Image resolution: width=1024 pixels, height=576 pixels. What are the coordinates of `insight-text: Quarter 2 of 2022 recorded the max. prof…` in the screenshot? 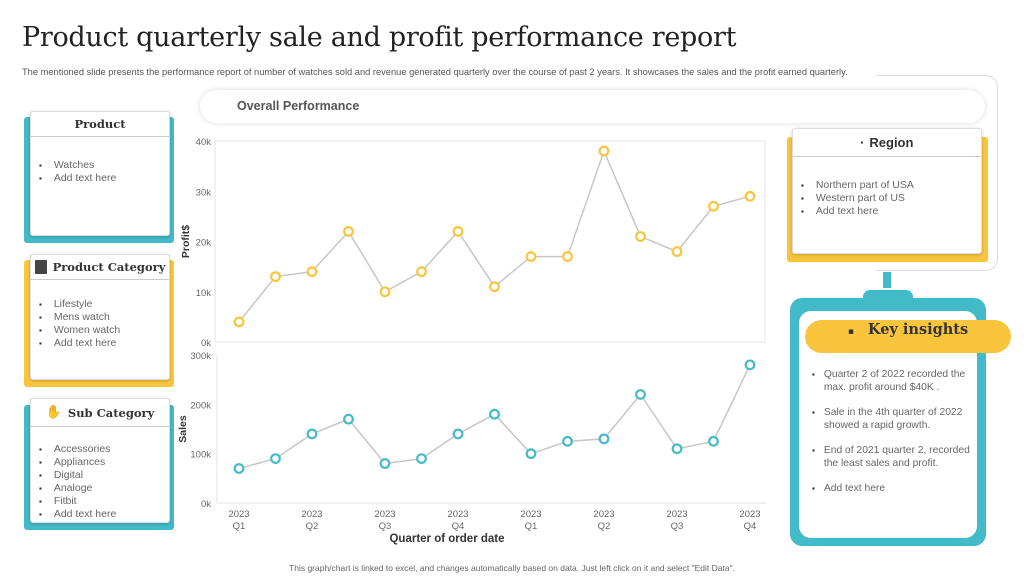 It's located at (894, 381).